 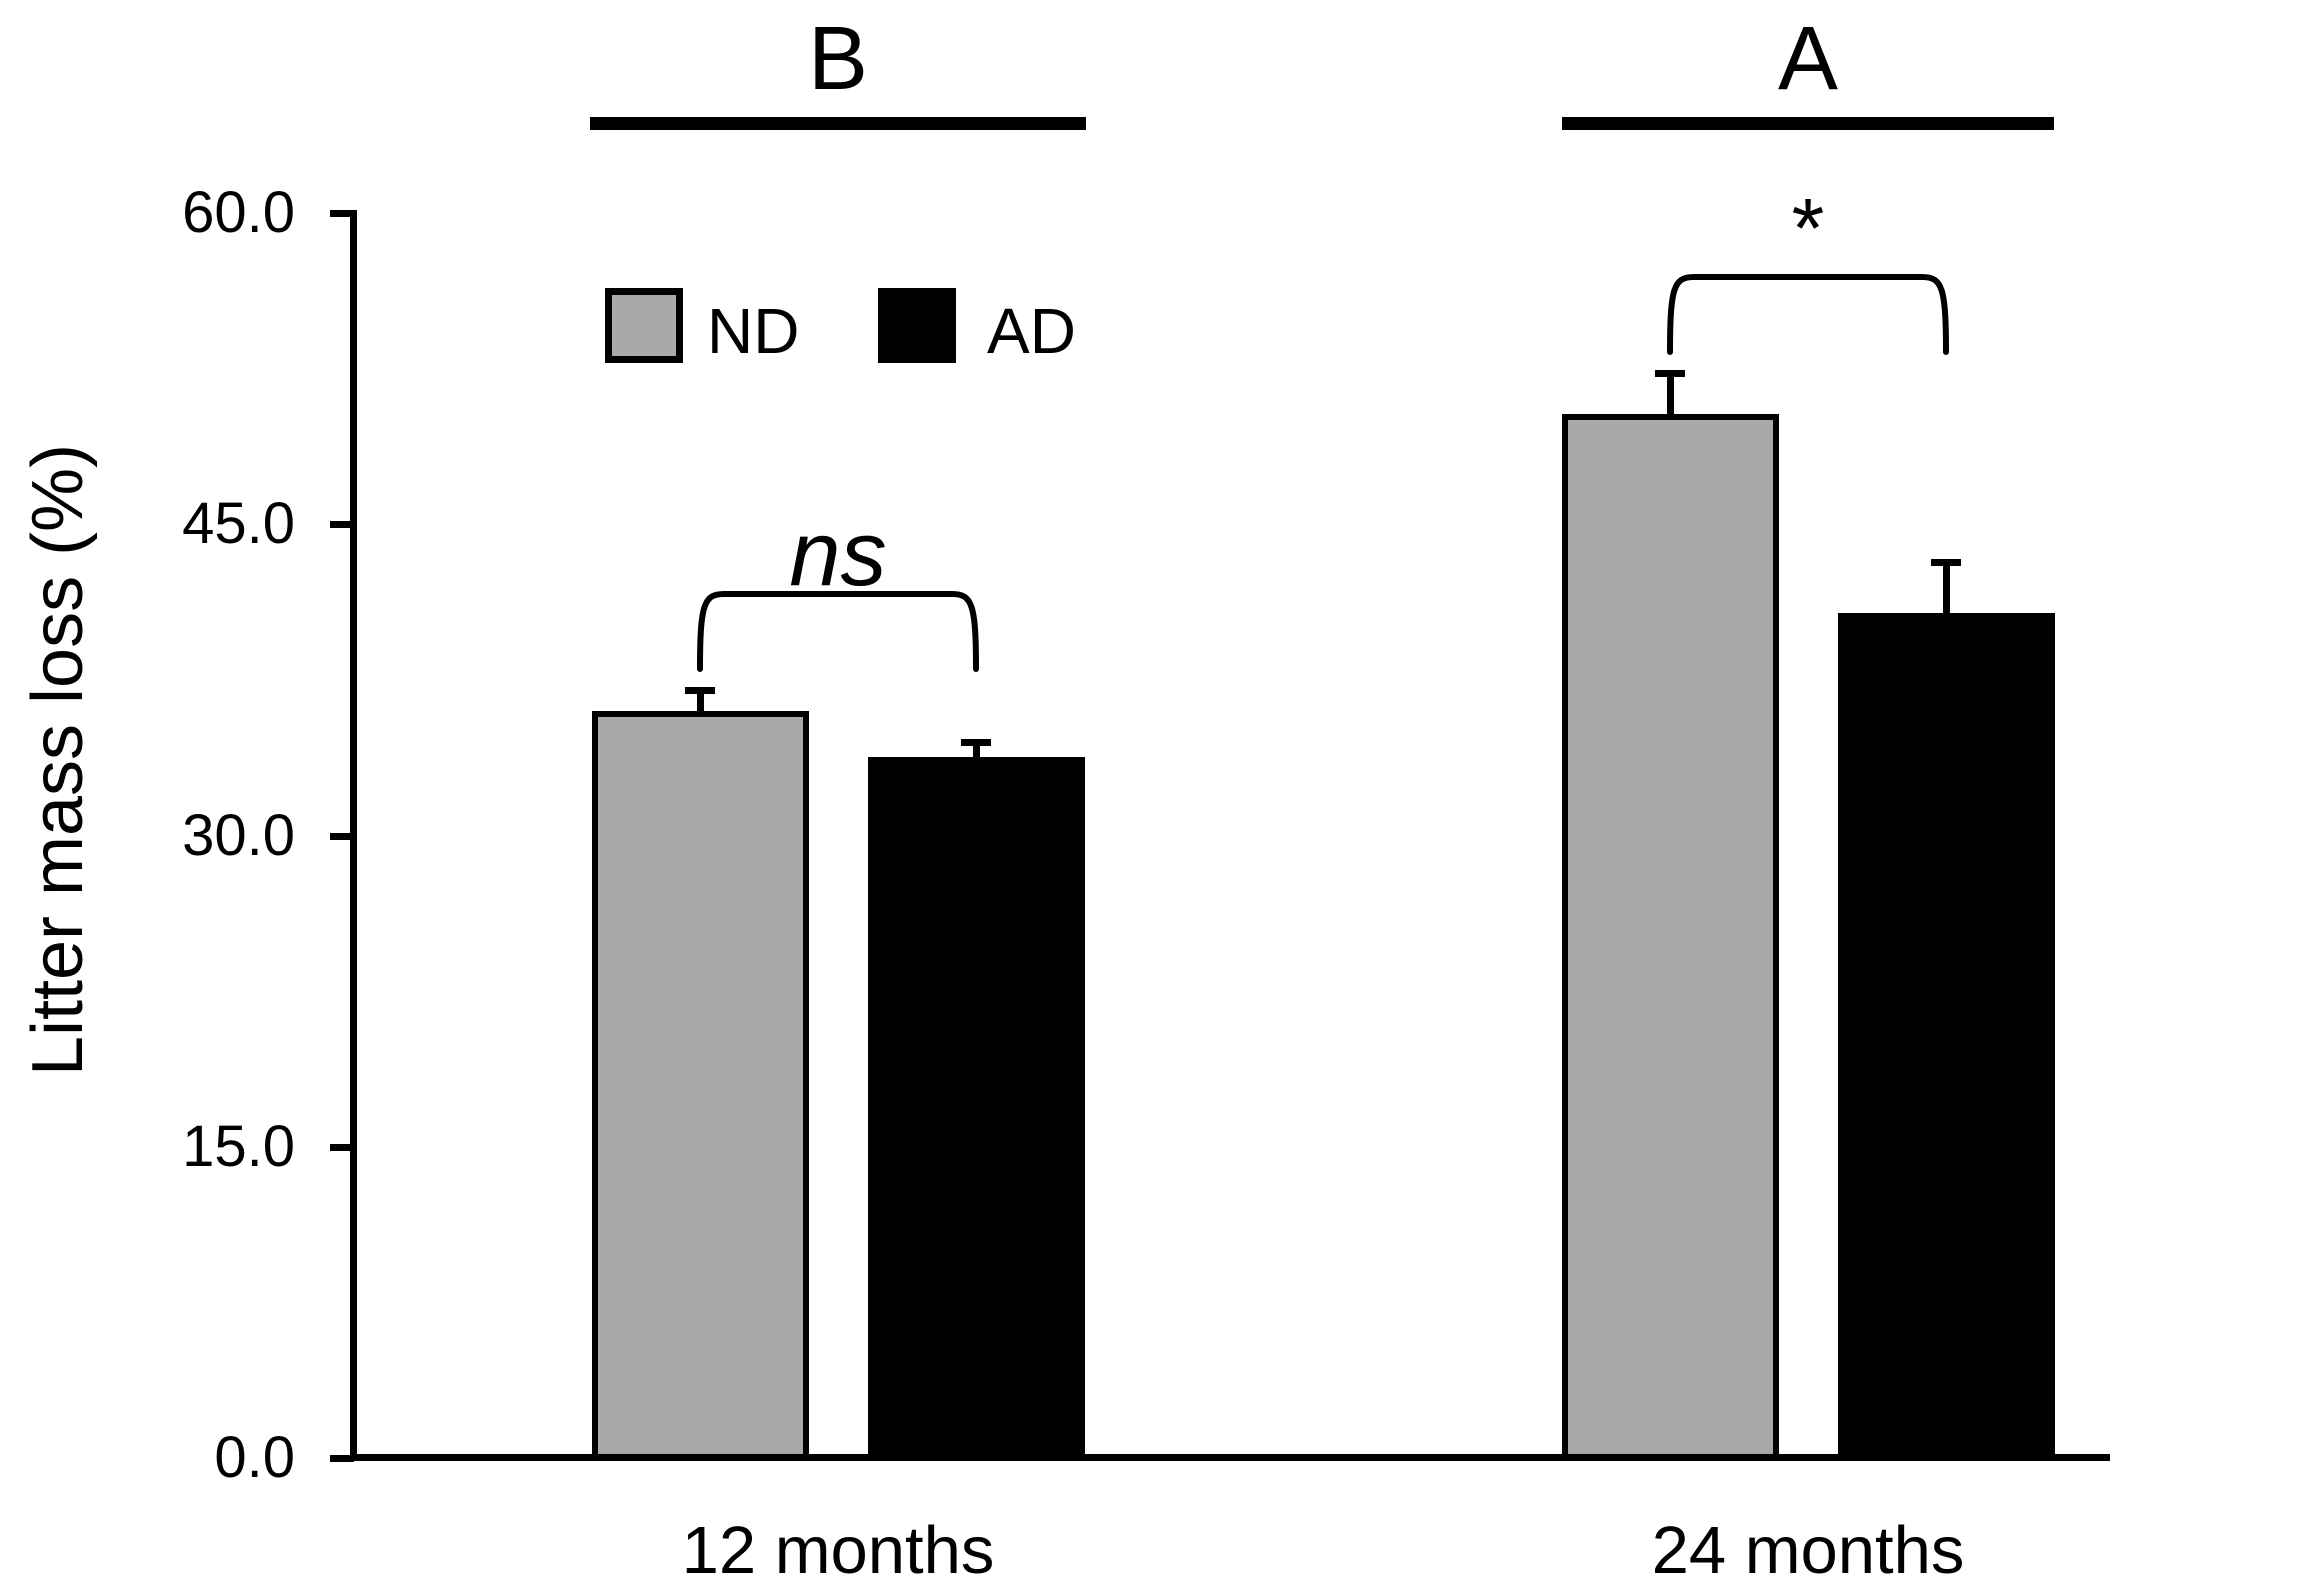 I want to click on x-category-label-12-months: 12 months, so click(x=838, y=1550).